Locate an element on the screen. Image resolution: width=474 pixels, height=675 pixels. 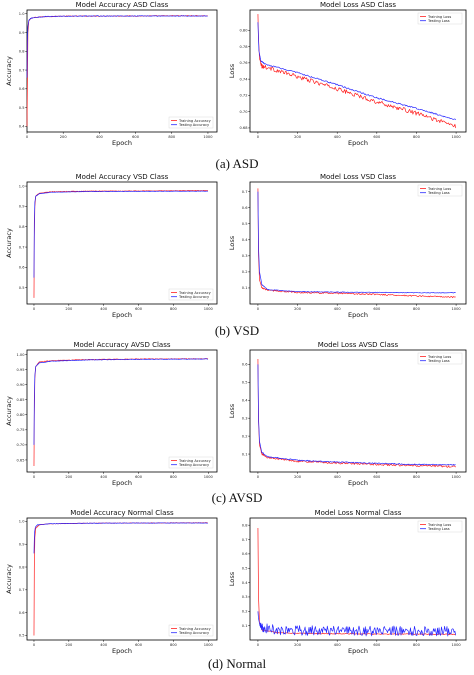
chart-title: Model Loss ASD Class is located at coordinates (358, 5).